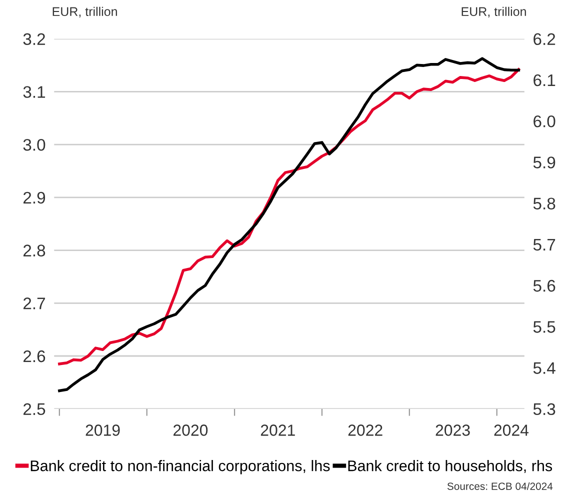 This screenshot has width=570, height=498. What do you see at coordinates (190, 430) in the screenshot?
I see `x-tick-label: 2020` at bounding box center [190, 430].